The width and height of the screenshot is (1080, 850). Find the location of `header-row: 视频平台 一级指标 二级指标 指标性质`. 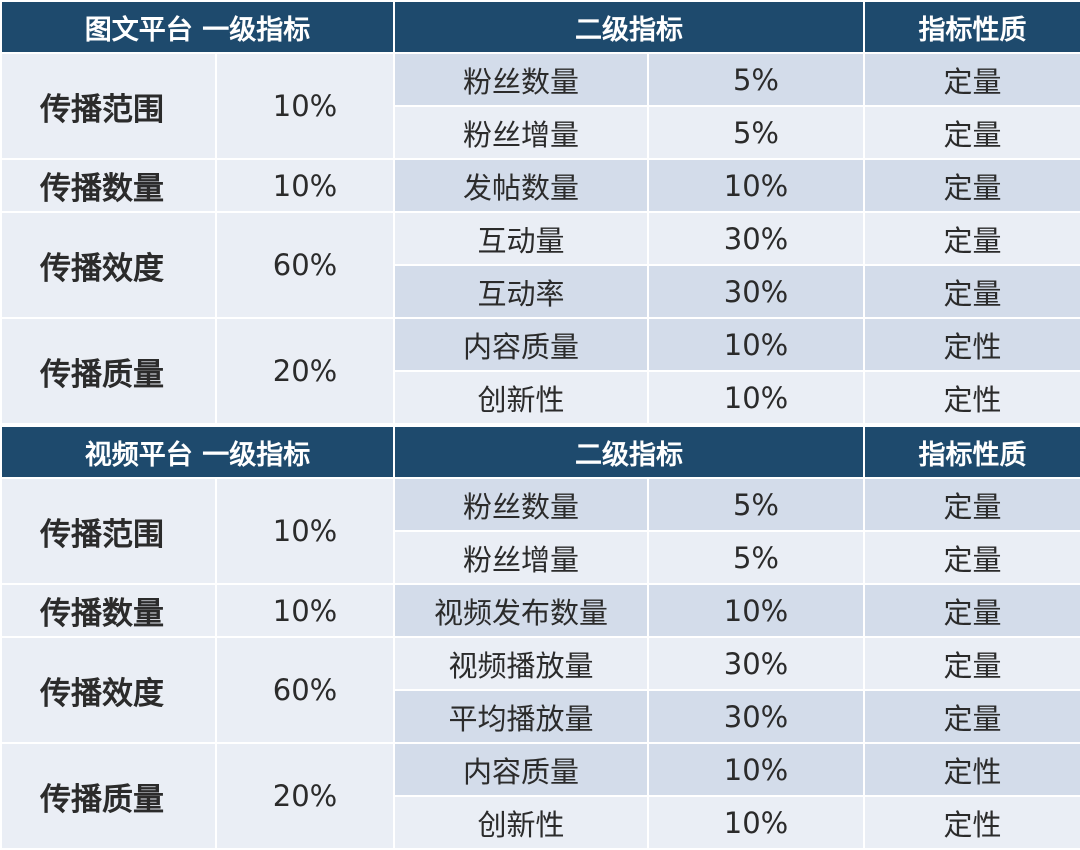

header-row: 视频平台 一级指标 二级指标 指标性质 is located at coordinates (540, 452).